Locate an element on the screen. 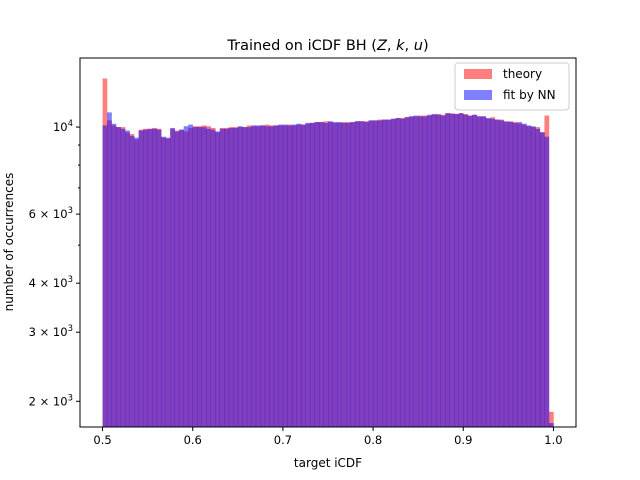 This screenshot has height=480, width=640. y-axis-ticks: 2 × 103 3 × 103 4 × 103 6 × 103 104 is located at coordinates (54, 263).